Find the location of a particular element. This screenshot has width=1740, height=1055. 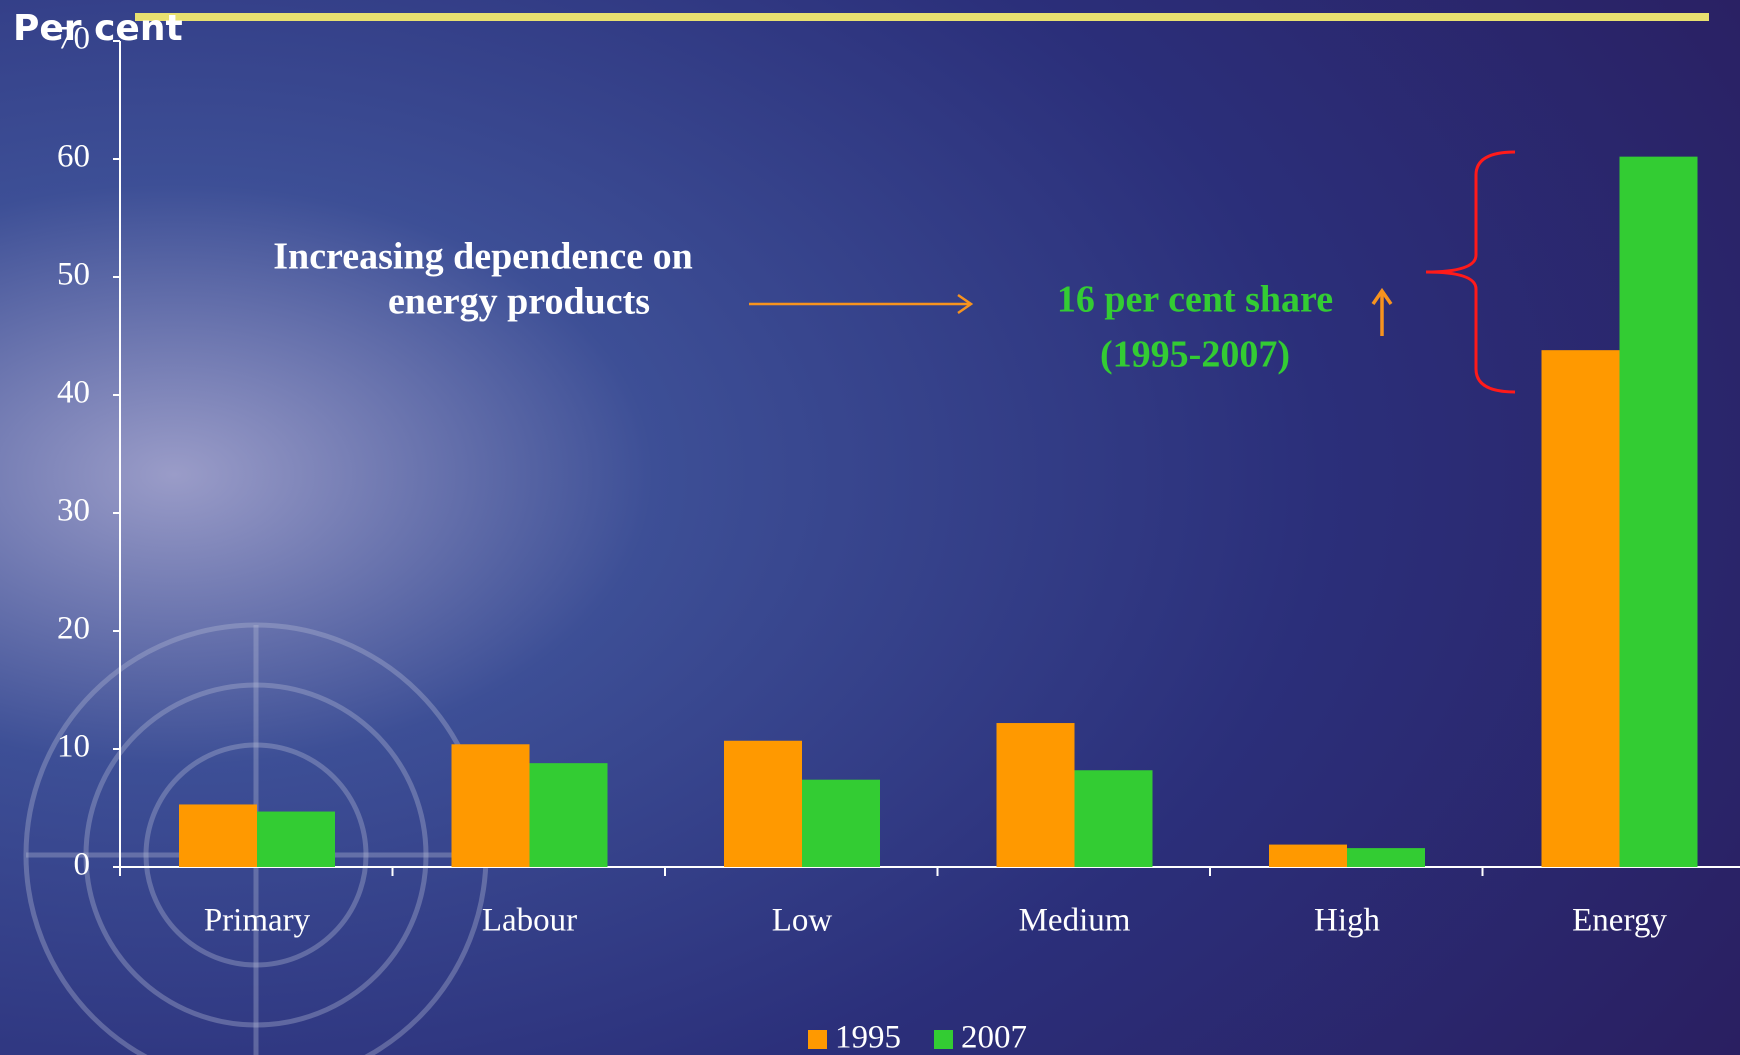

top-bar is located at coordinates (922, 17).